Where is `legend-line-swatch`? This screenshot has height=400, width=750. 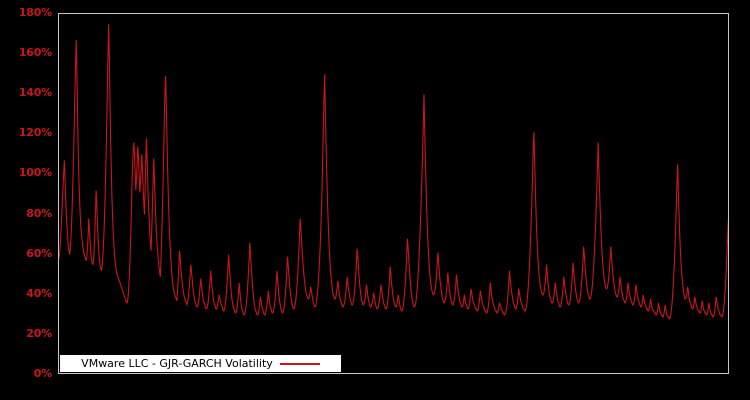 legend-line-swatch is located at coordinates (299, 363).